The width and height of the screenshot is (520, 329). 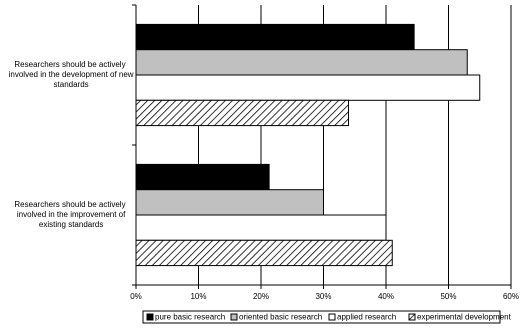 What do you see at coordinates (190, 317) in the screenshot?
I see `legend-label: pure basic research` at bounding box center [190, 317].